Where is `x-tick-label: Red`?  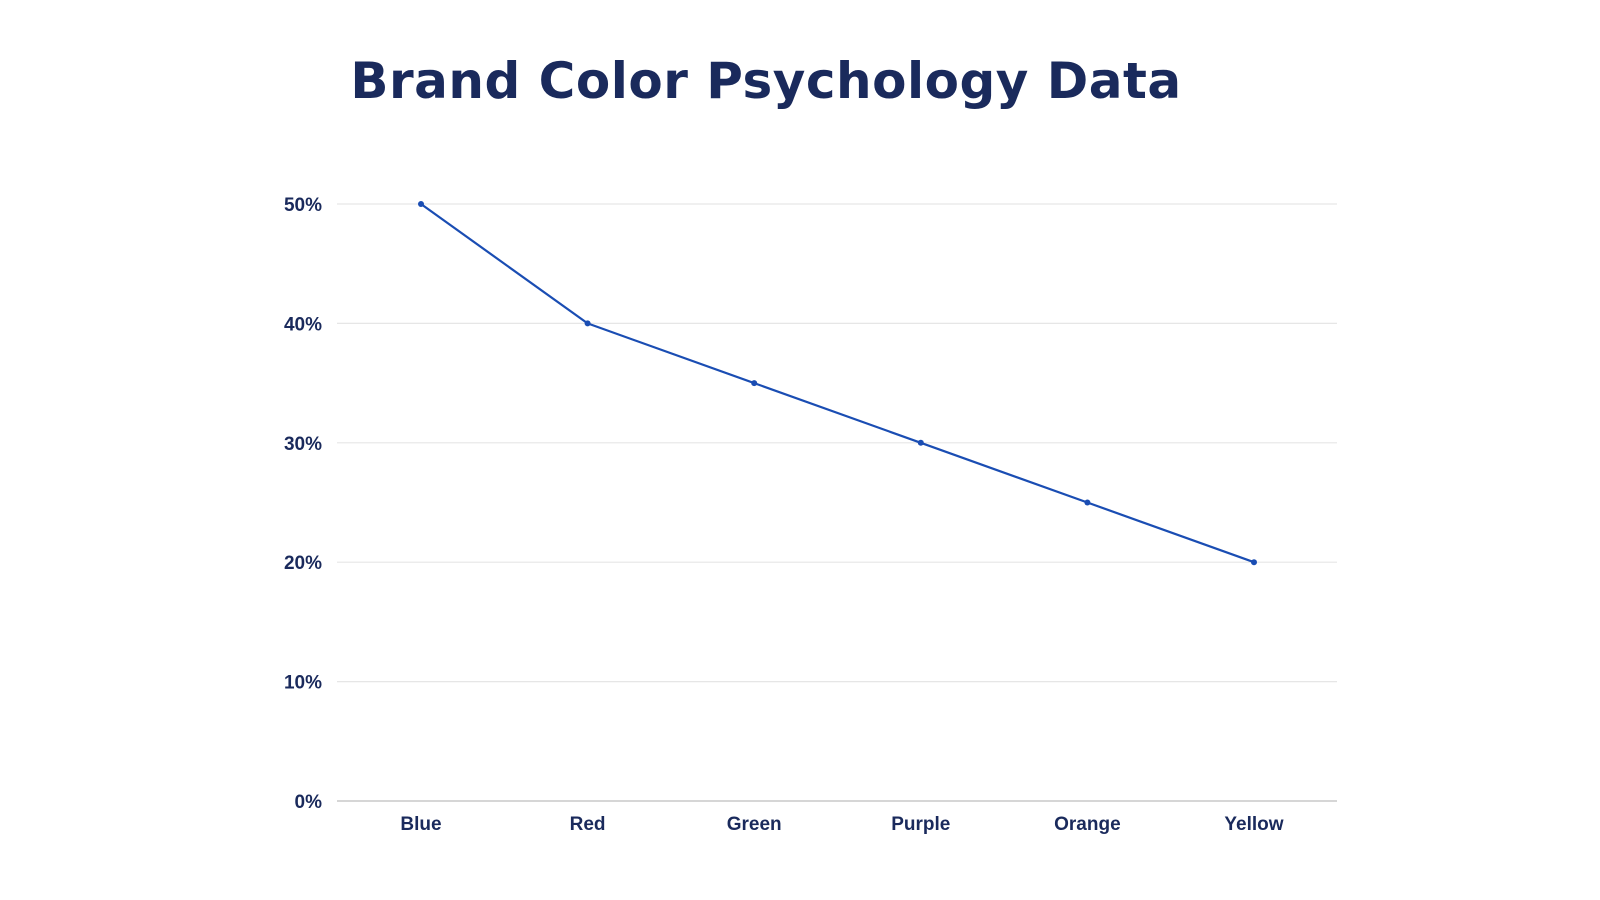 x-tick-label: Red is located at coordinates (588, 824).